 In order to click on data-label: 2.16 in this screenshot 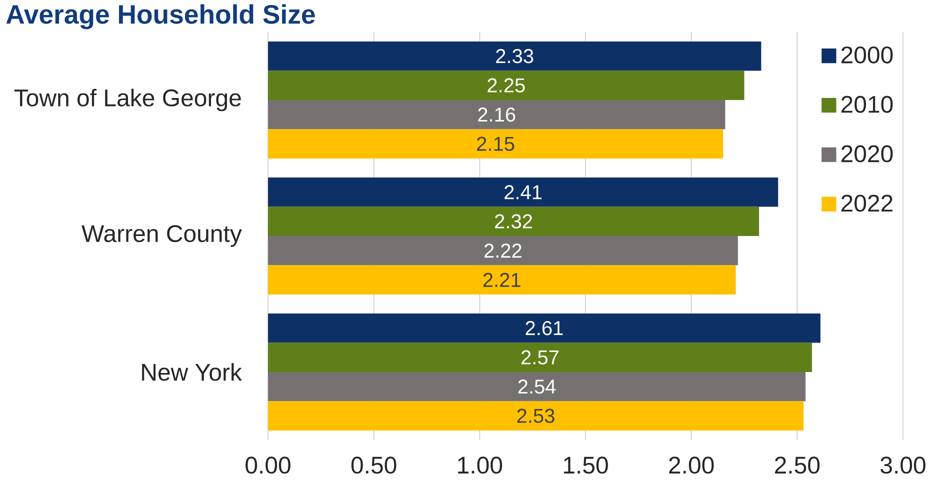, I will do `click(497, 115)`.